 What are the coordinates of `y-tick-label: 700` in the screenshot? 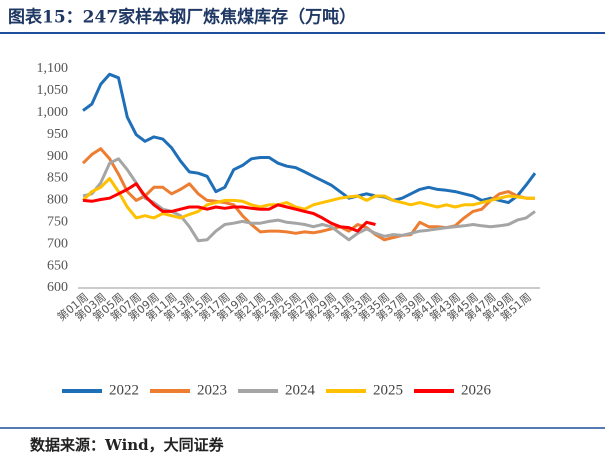 It's located at (57, 243).